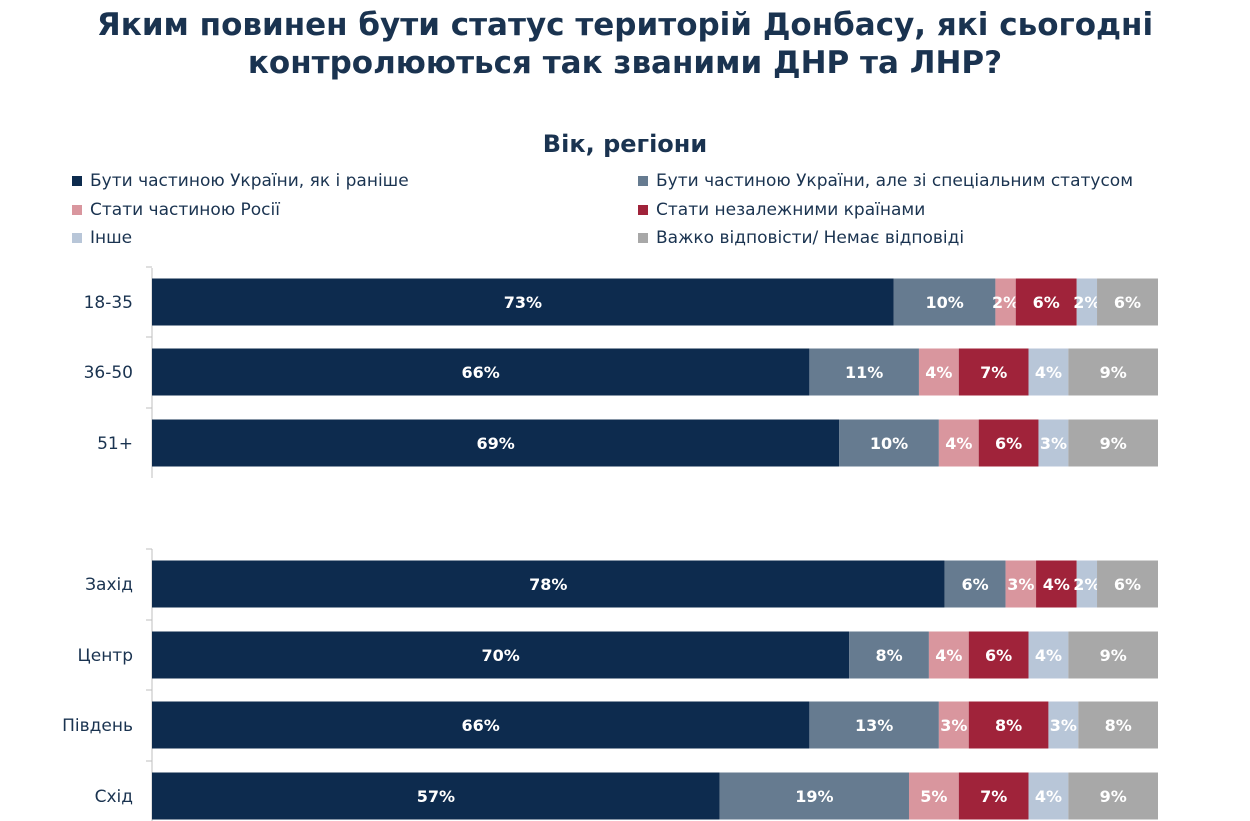 This screenshot has height=821, width=1250. Describe the element at coordinates (108, 303) in the screenshot. I see `category-label: 18-35` at that location.